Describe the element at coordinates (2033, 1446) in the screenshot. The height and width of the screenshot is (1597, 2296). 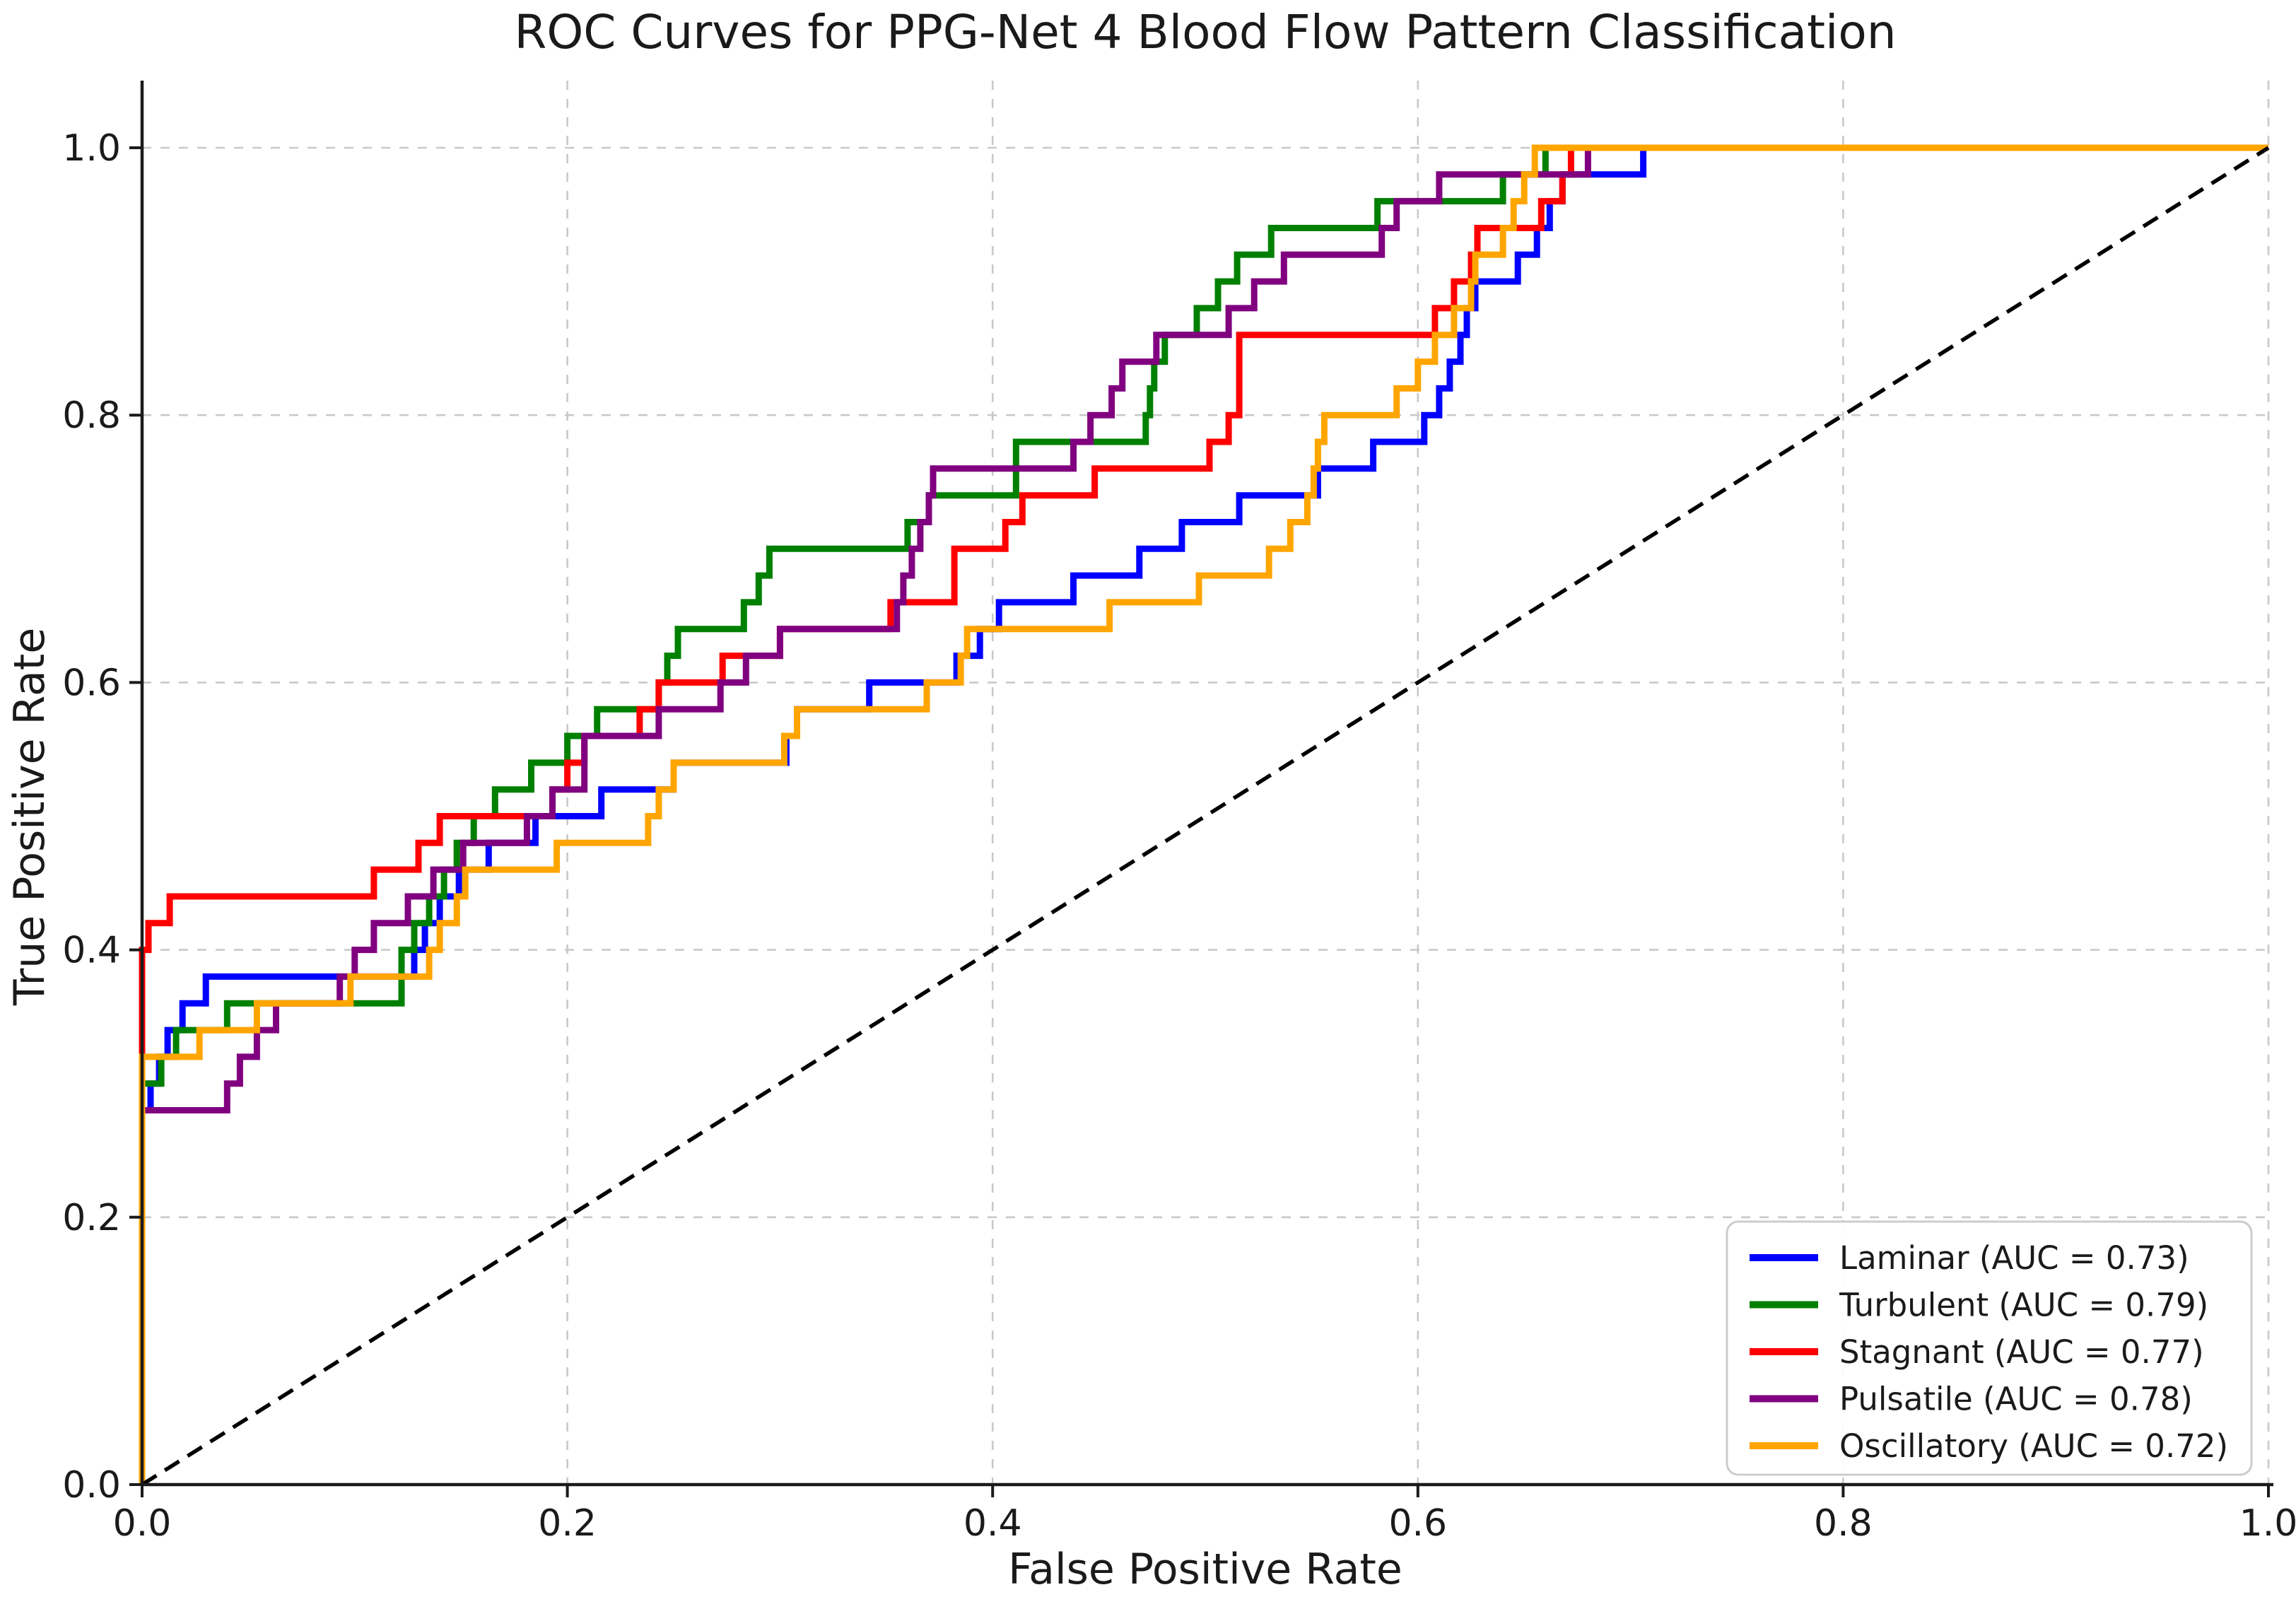
I see `legend-label-oscillatory: Oscillatory (AUC = 0.72)` at that location.